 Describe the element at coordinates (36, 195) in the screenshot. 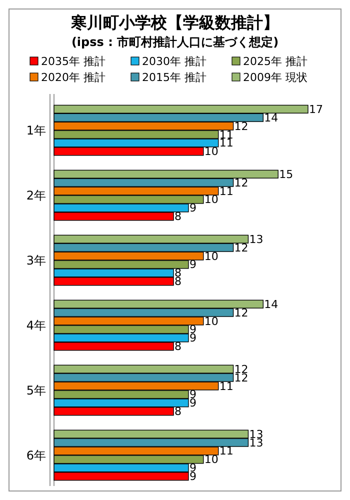

I see `y-tick-label: 2年` at that location.